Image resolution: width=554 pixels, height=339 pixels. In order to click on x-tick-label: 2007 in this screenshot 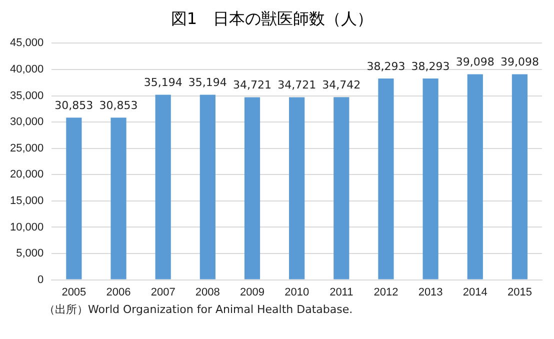, I will do `click(163, 292)`.